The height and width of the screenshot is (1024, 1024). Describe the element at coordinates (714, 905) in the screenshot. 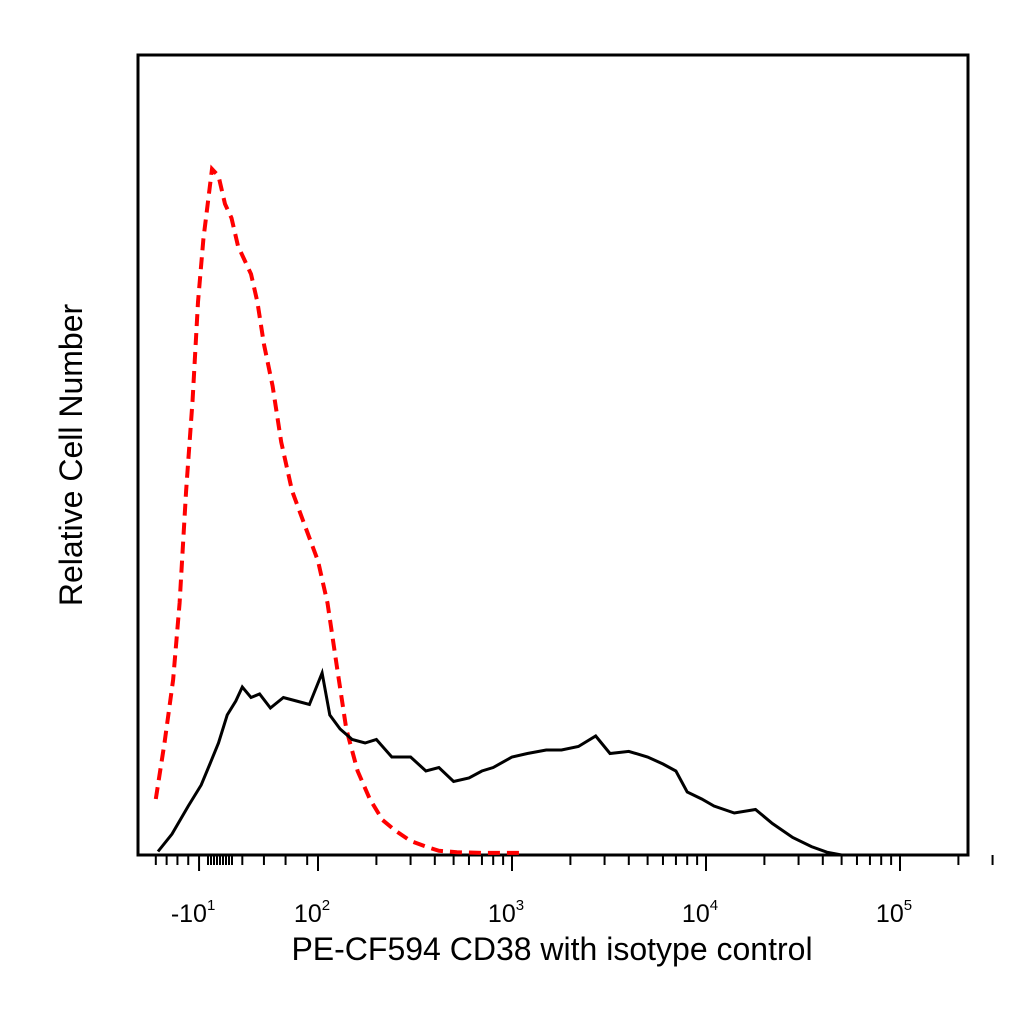

I see `x-tick-label-exp: 4` at that location.